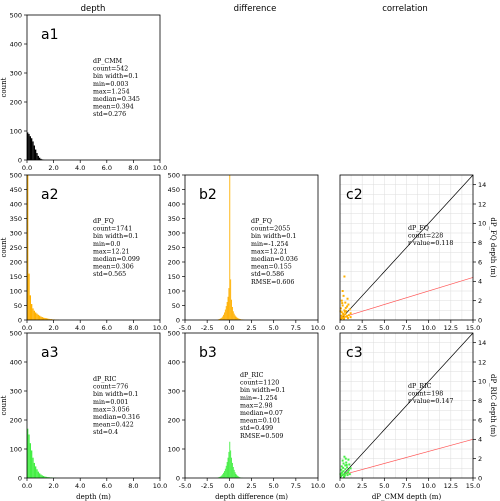  I want to click on stats-line: std=0.4, so click(105, 432).